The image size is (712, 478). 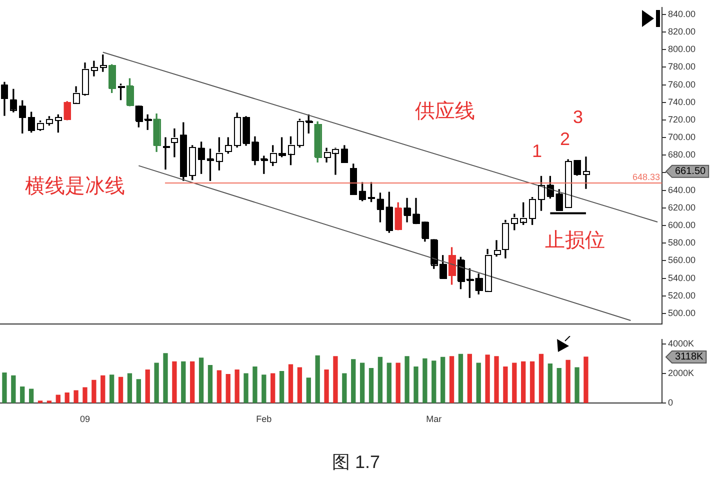 What do you see at coordinates (575, 241) in the screenshot?
I see `annotation: 止损位` at bounding box center [575, 241].